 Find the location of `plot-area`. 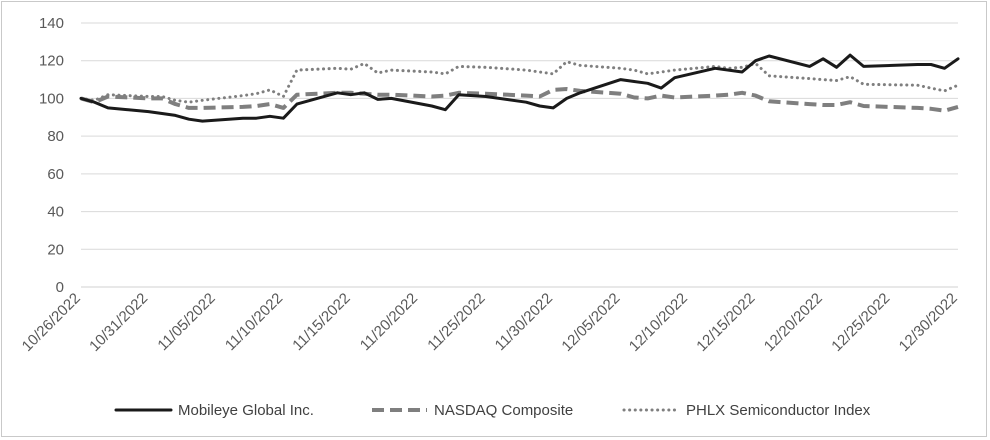

plot-area is located at coordinates (519, 88).